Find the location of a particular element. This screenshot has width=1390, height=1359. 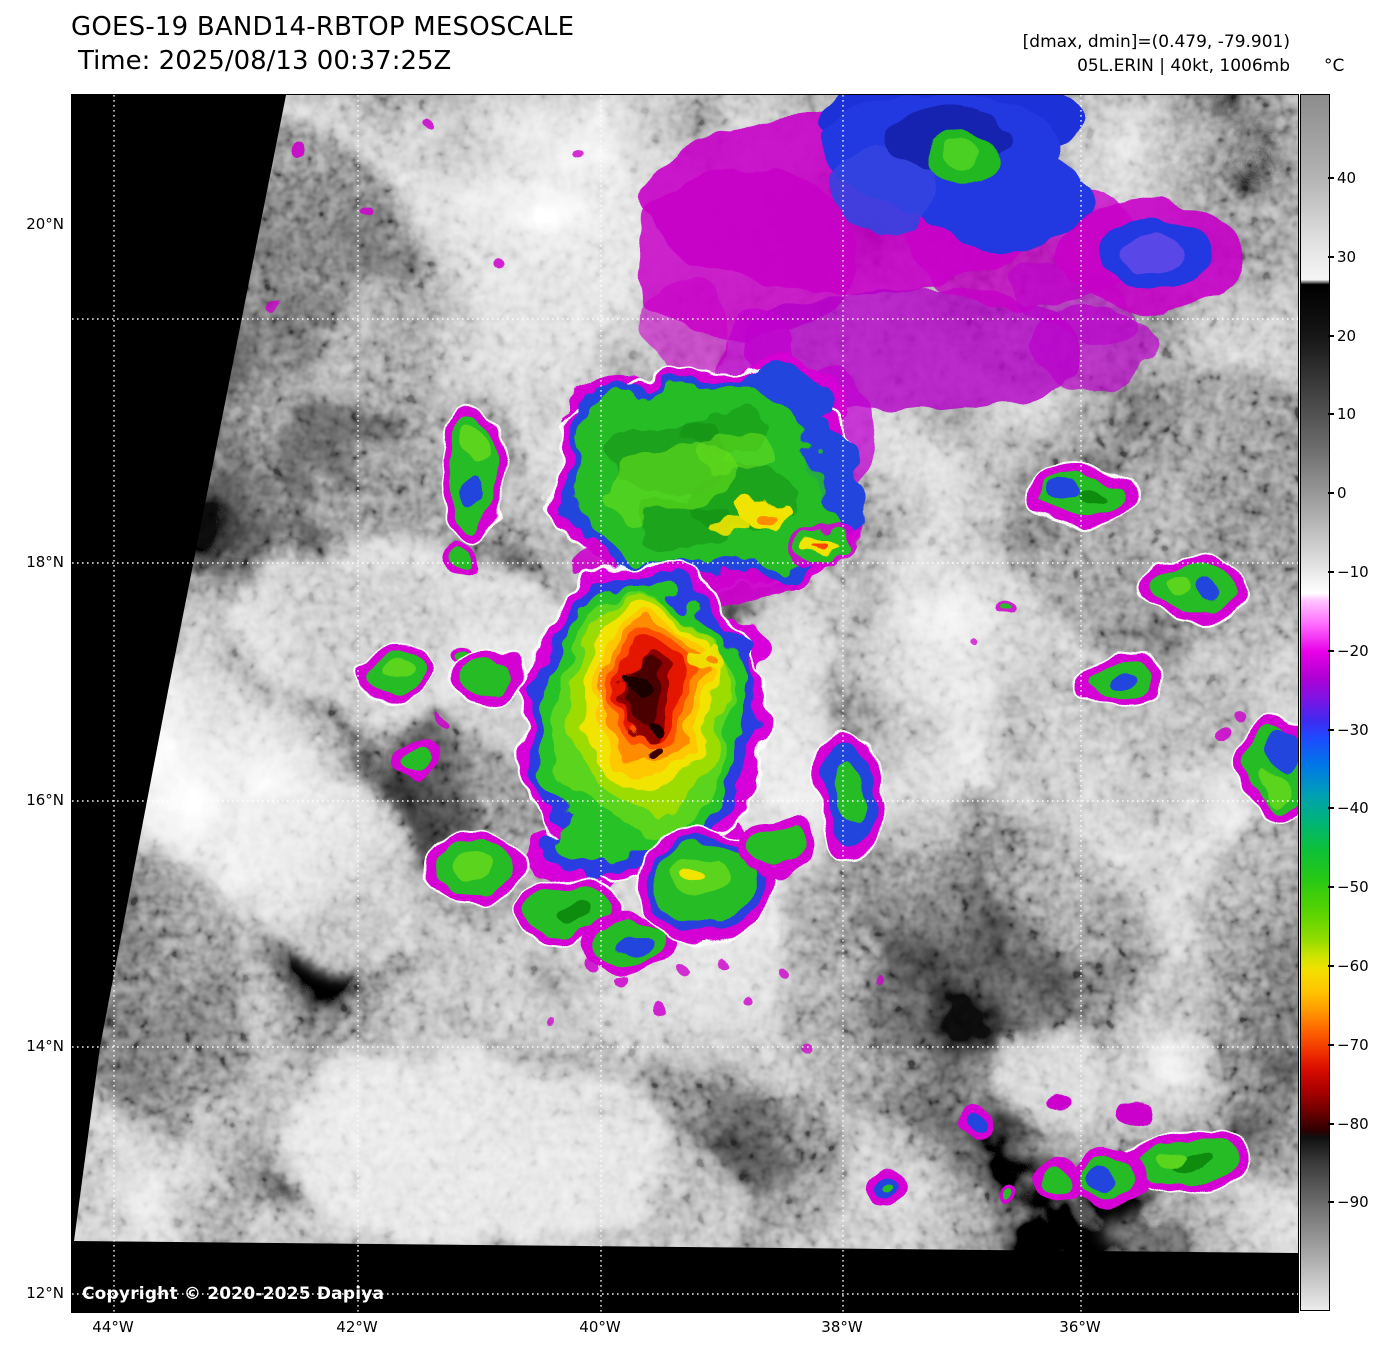

timestamp-label: Time: 2025/08/13 00:37:25Z is located at coordinates (265, 61).